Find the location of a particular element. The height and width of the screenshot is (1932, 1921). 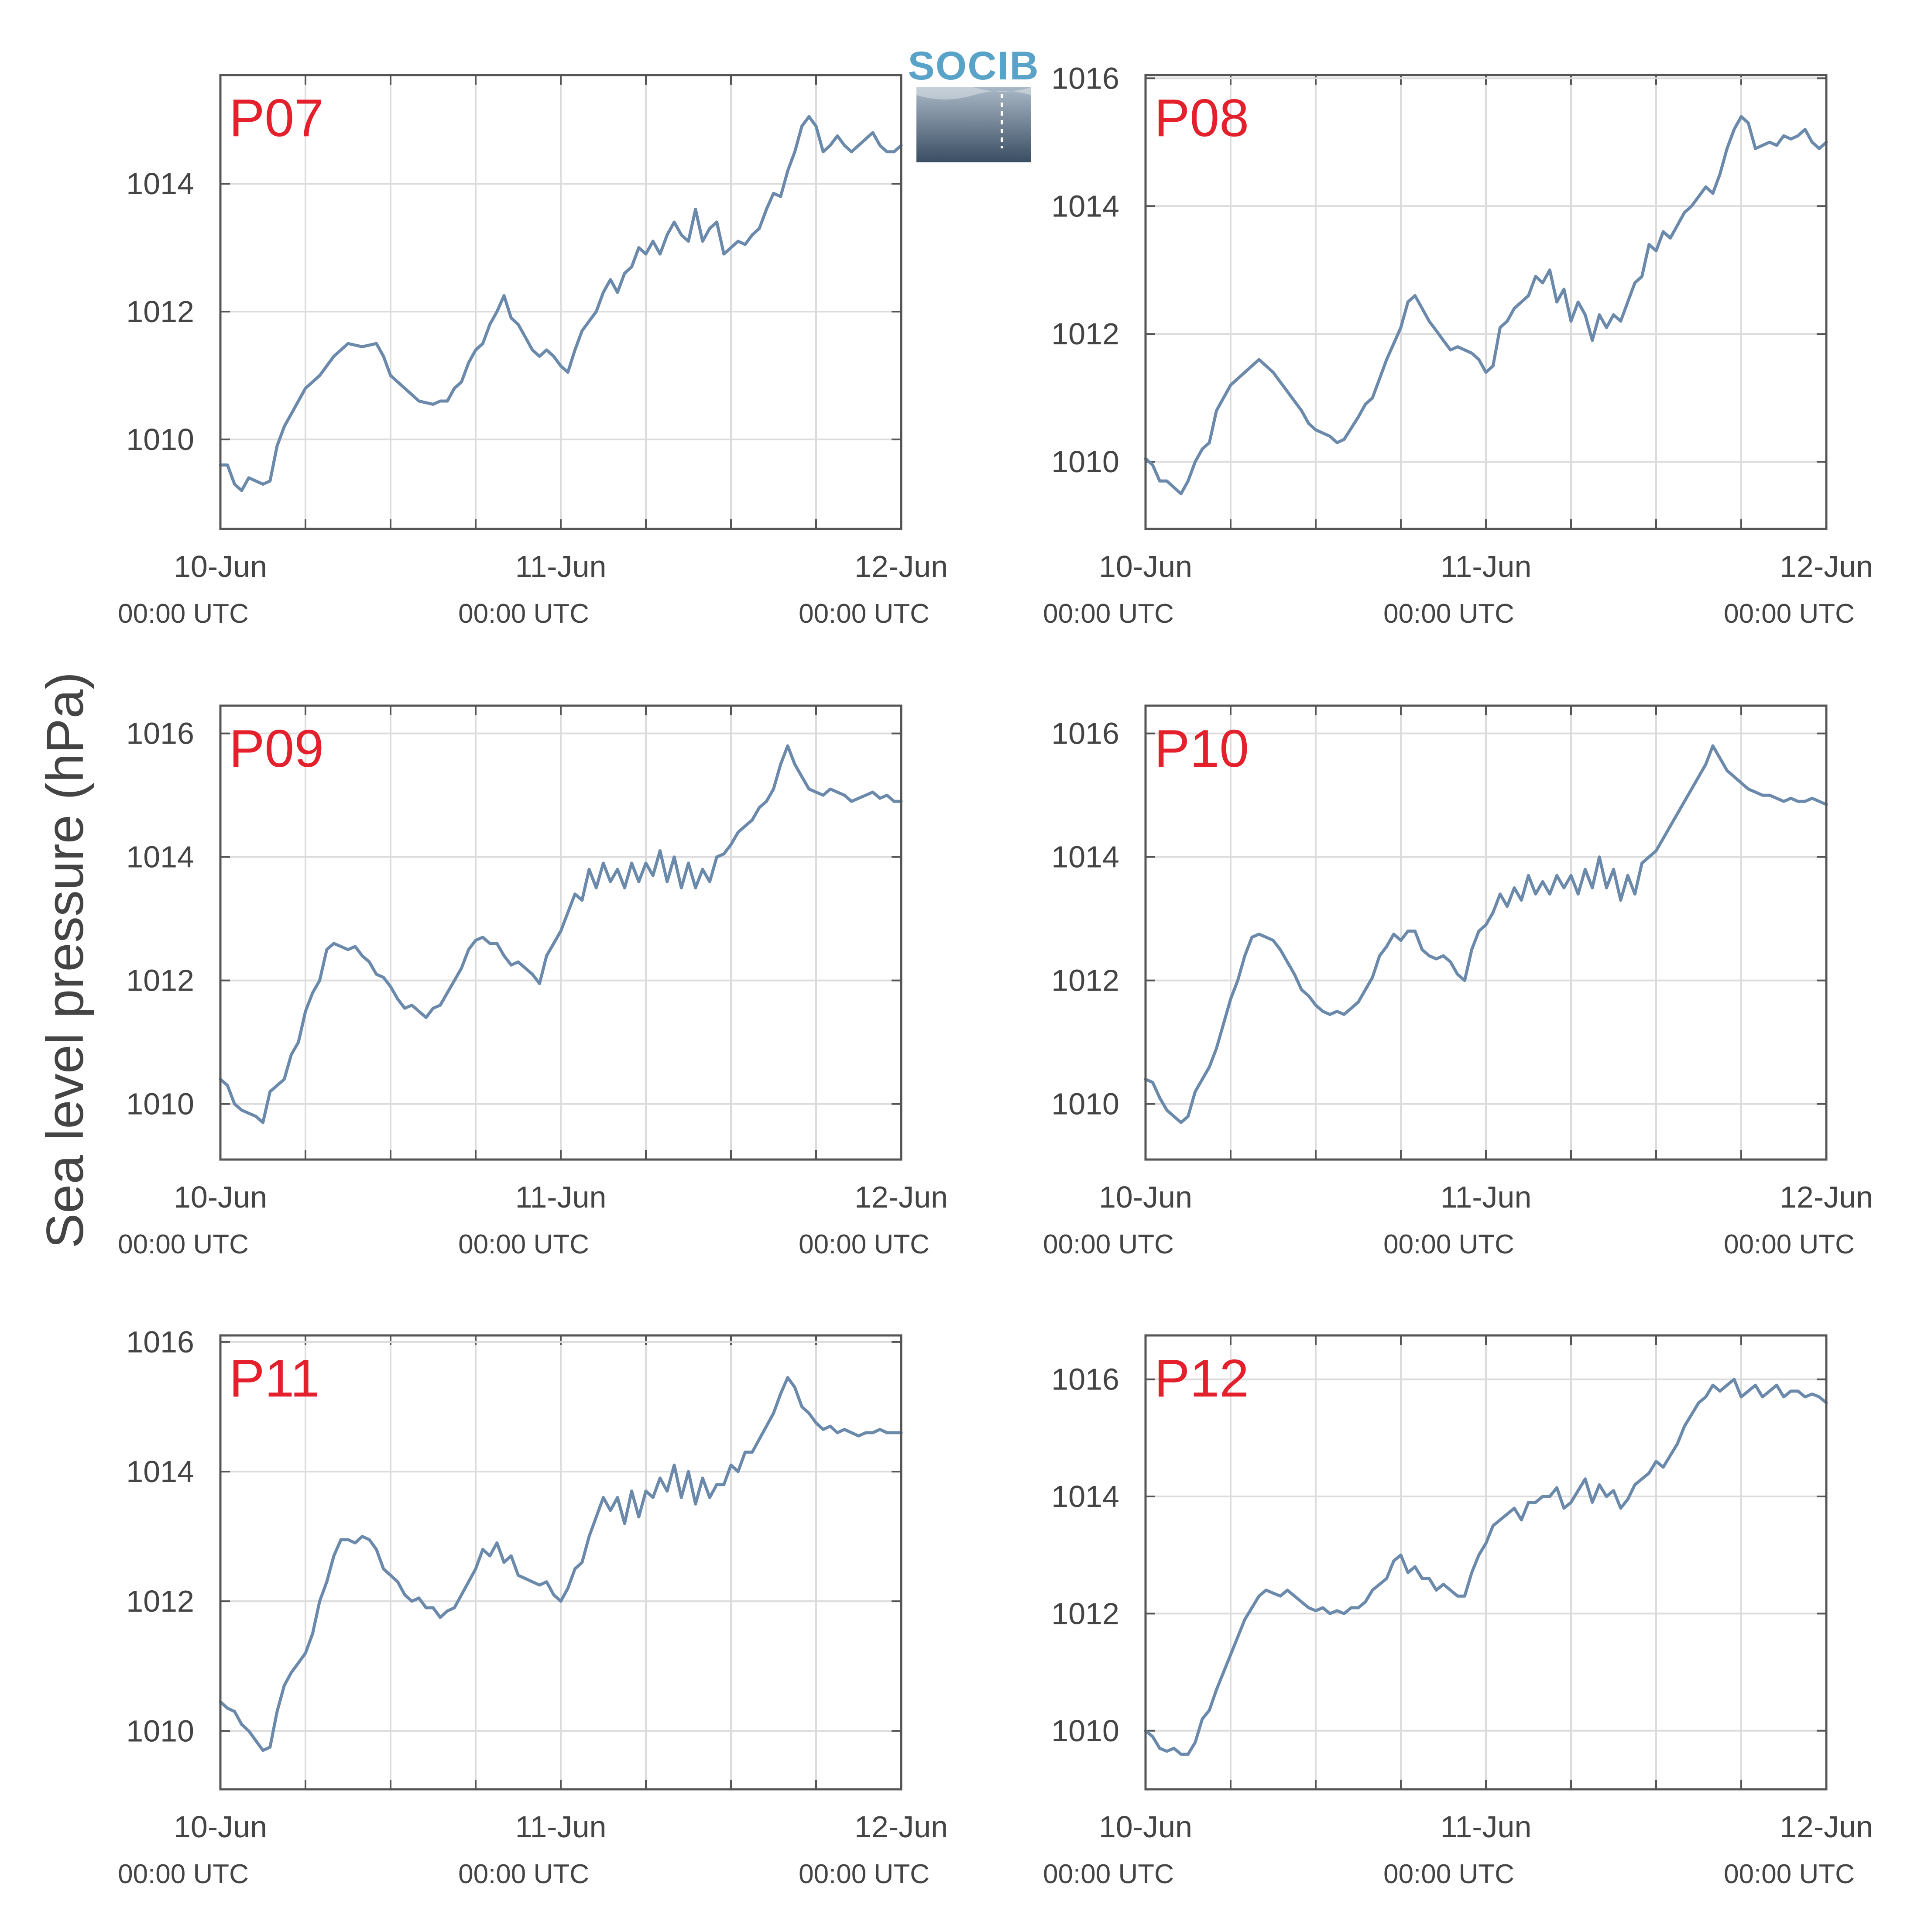

panel-label-p12: P12 is located at coordinates (1201, 1378).